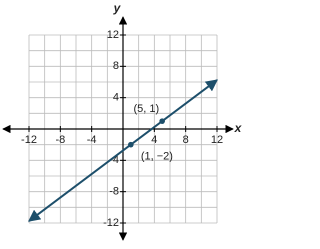  I want to click on x-tick-label: -4, so click(92, 140).